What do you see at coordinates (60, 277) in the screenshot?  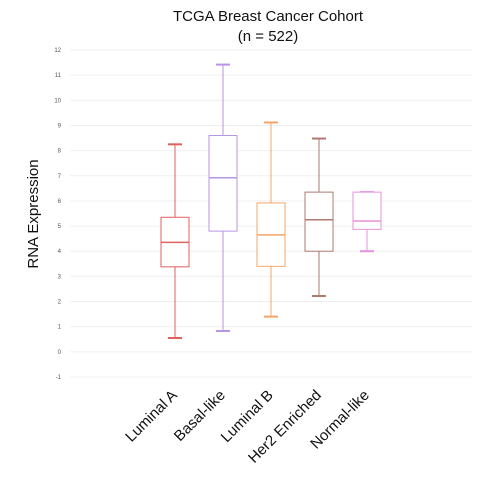 I see `y-tick-label: 3` at bounding box center [60, 277].